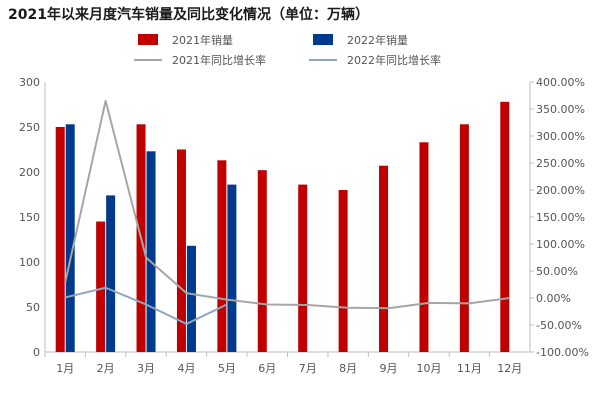 The image size is (600, 412). I want to click on y2-tick-label: 350.00%, so click(560, 109).